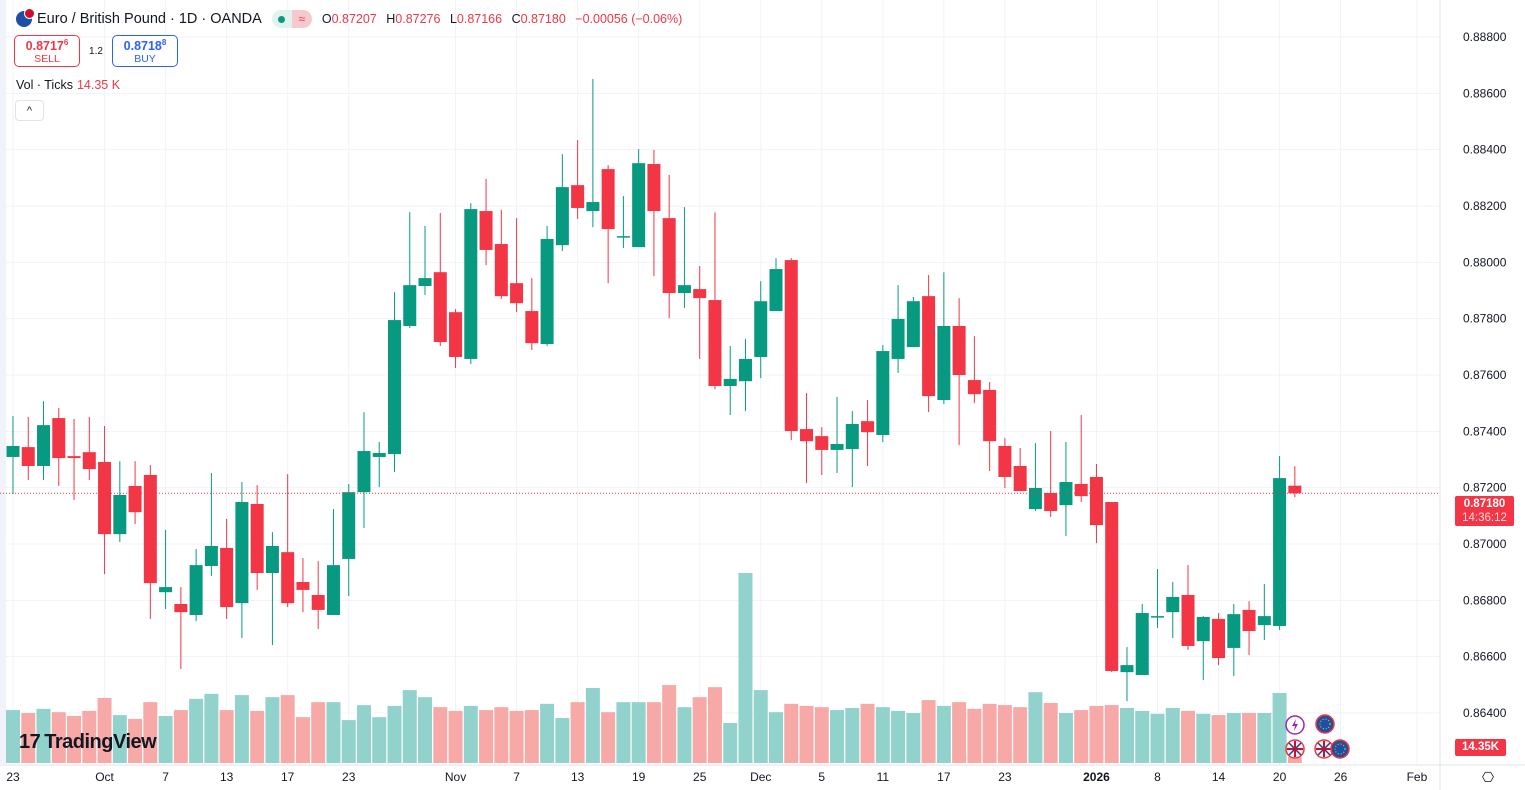 Image resolution: width=1525 pixels, height=790 pixels. Describe the element at coordinates (291, 19) in the screenshot. I see `market-status: ≈` at that location.